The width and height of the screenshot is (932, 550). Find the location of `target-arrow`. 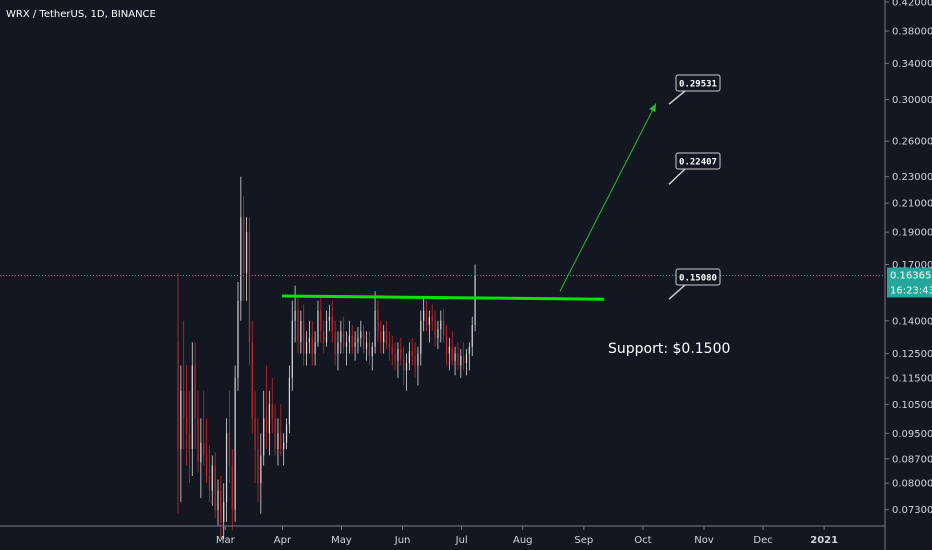

target-arrow is located at coordinates (608, 197).